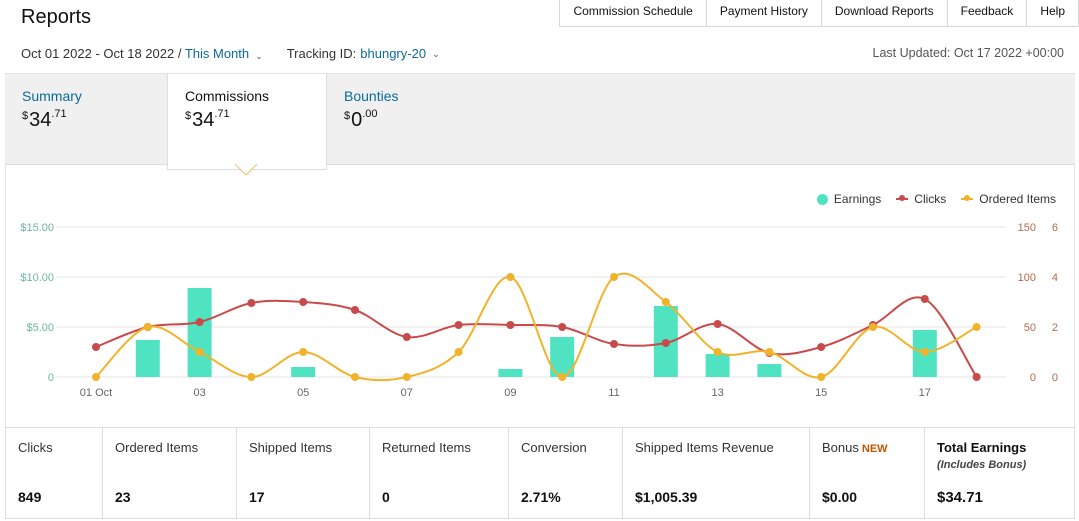  What do you see at coordinates (633, 13) in the screenshot?
I see `commission-schedule-button: Commission Schedule` at bounding box center [633, 13].